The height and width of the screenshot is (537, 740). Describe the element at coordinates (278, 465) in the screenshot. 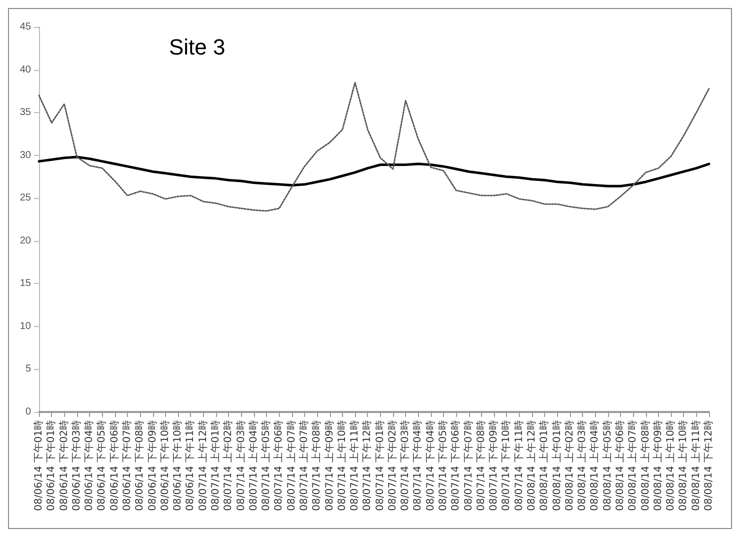

I see `x-tick-label: 08/07/14 上午06時` at that location.